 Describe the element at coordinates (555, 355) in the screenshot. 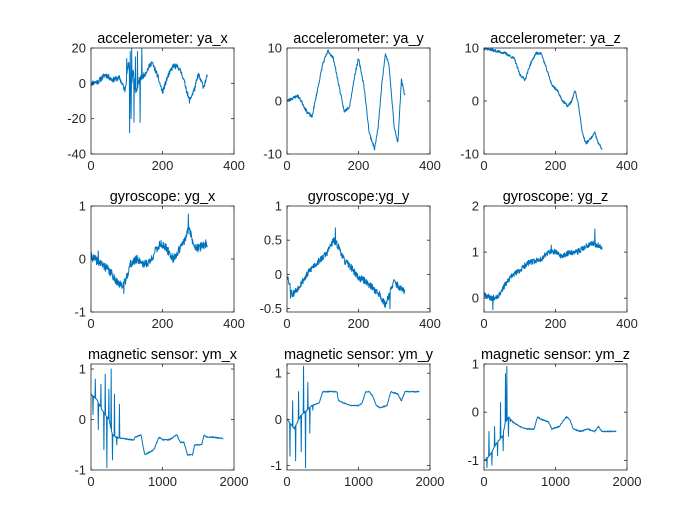

I see `subplot-title: magnetic sensor: ym_z` at that location.